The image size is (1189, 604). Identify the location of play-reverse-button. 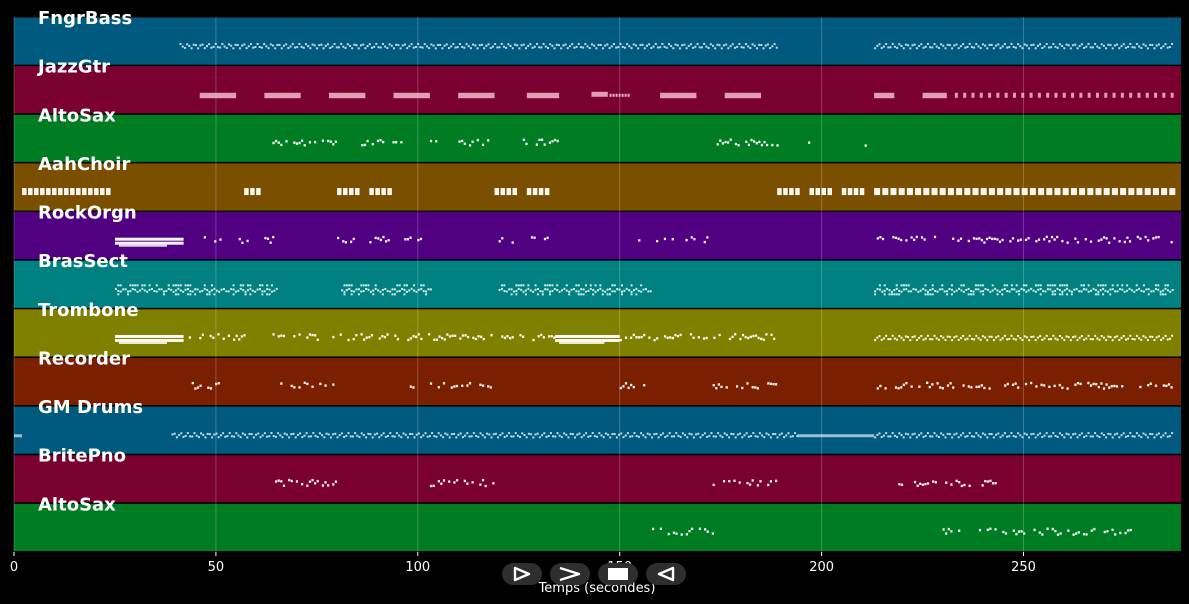
(522, 574).